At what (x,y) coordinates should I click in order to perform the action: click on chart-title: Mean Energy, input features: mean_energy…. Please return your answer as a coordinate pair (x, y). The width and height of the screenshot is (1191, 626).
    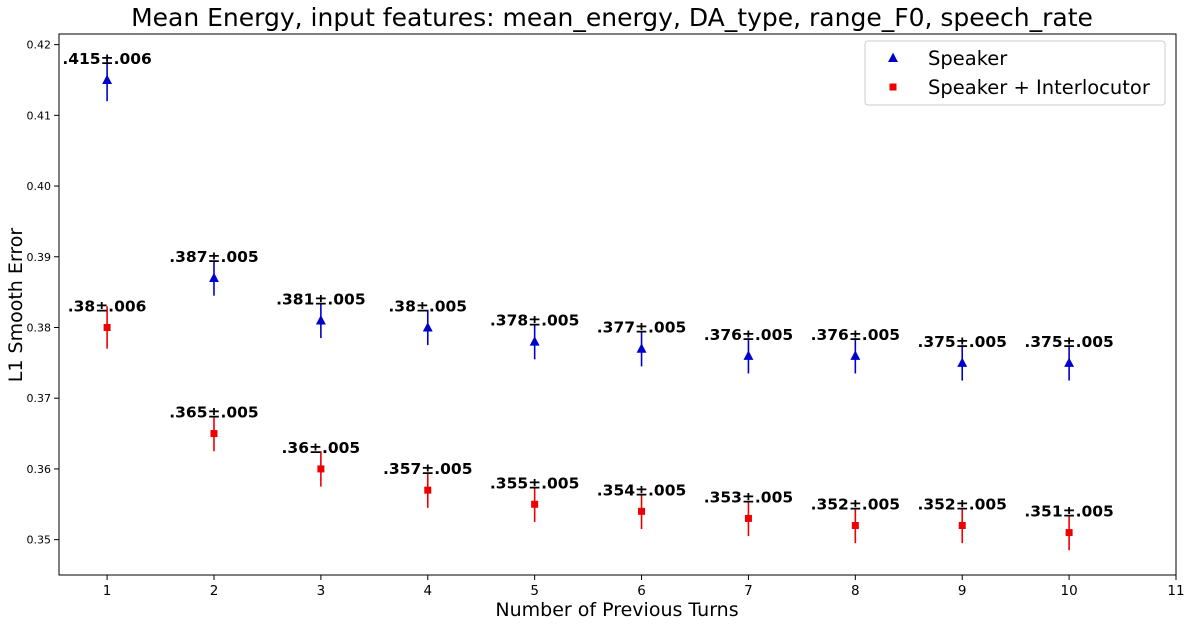
    Looking at the image, I should click on (612, 17).